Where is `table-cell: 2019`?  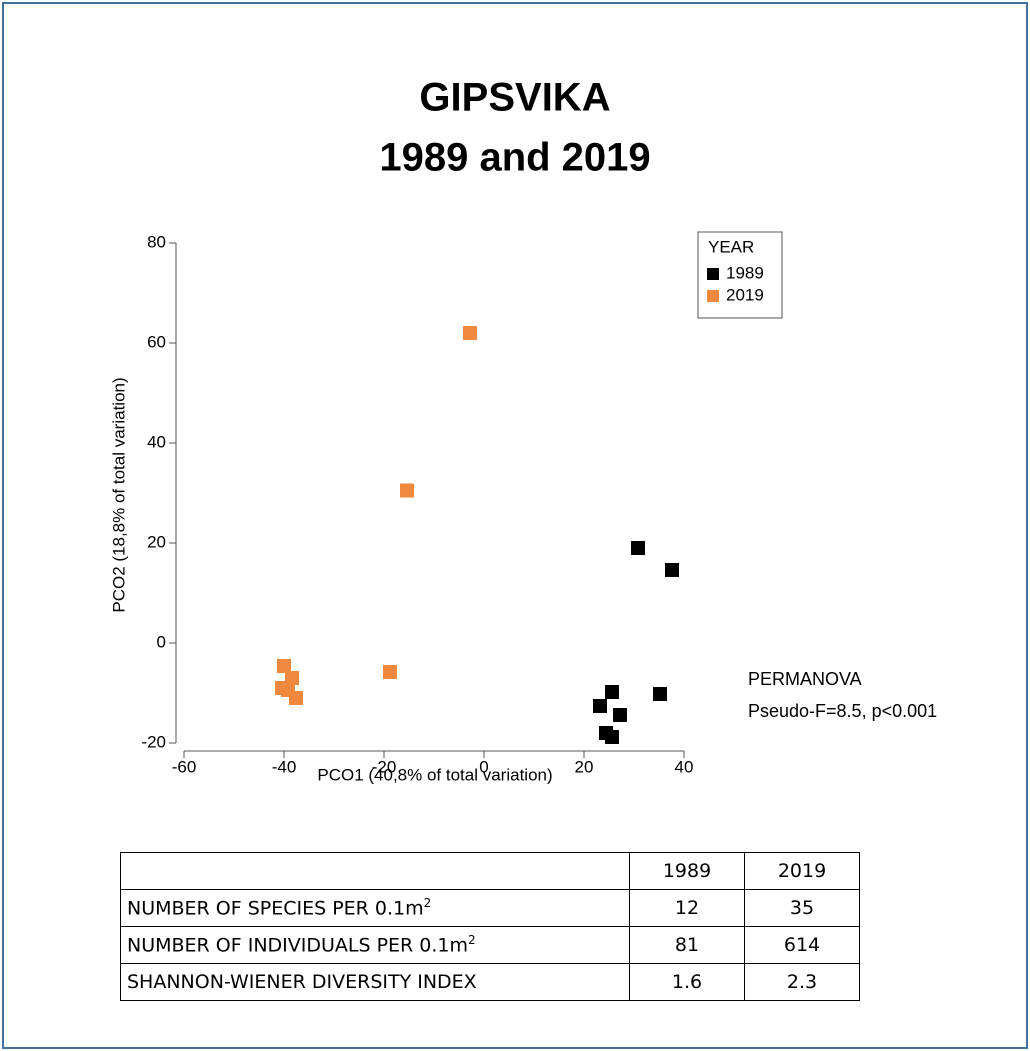 table-cell: 2019 is located at coordinates (802, 871).